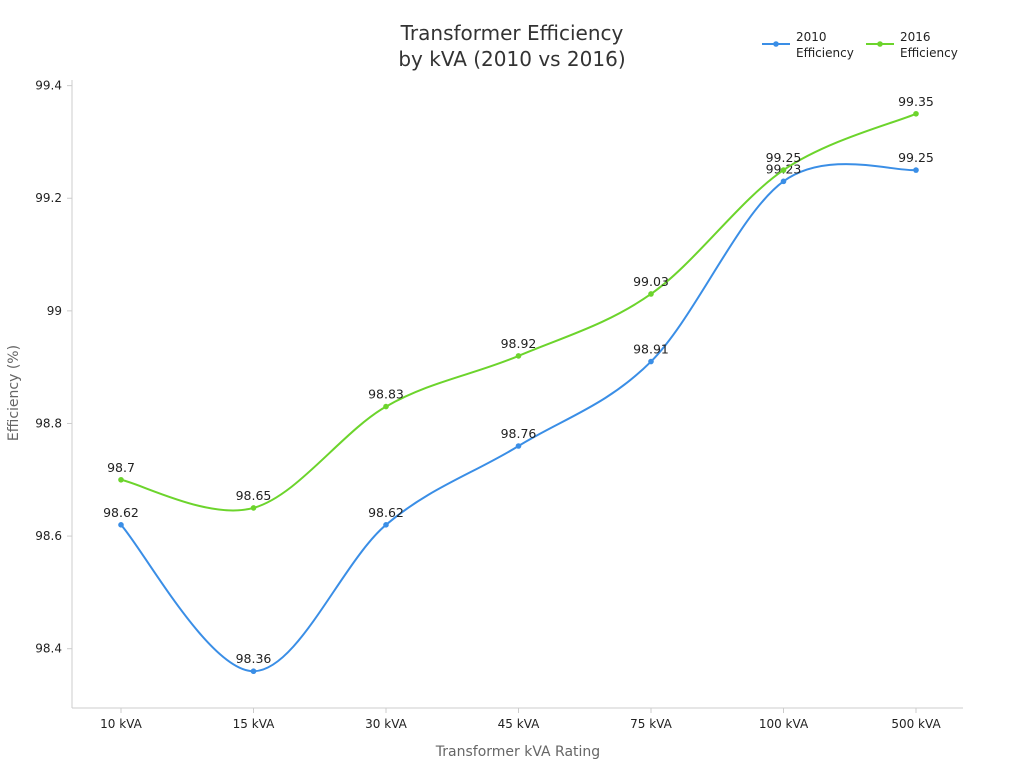 This screenshot has height=768, width=1024. Describe the element at coordinates (121, 724) in the screenshot. I see `x-tick-label: 10 kVA` at that location.